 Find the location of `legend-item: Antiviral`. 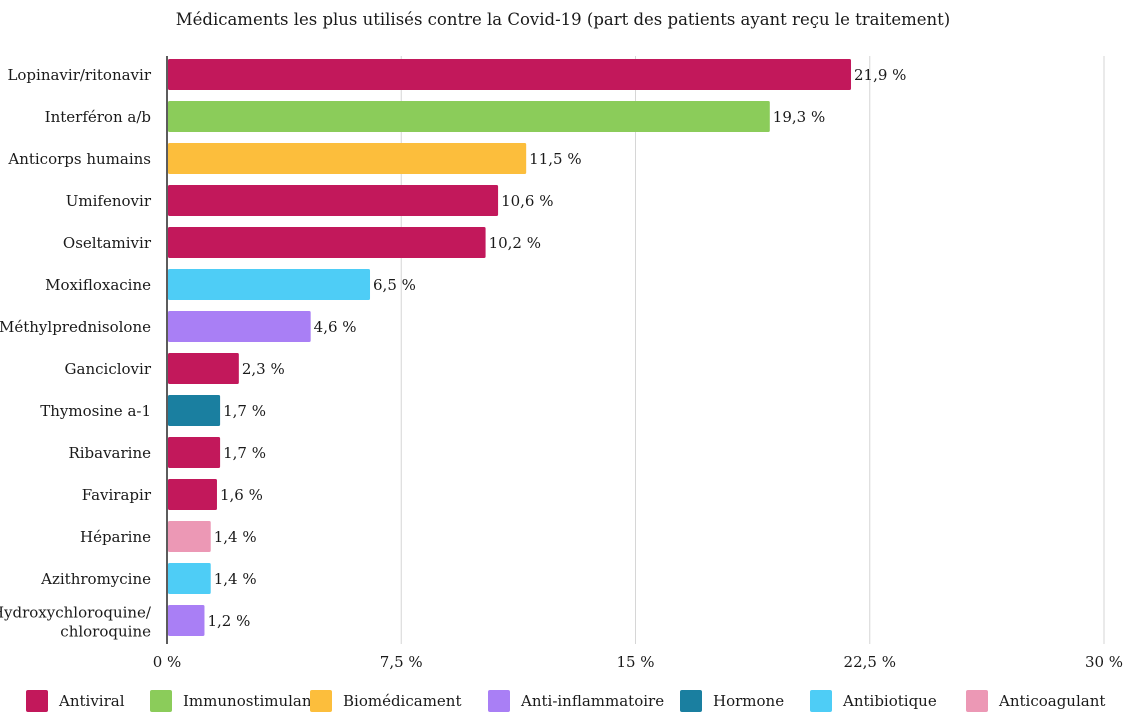

legend-item: Antiviral is located at coordinates (75, 701).